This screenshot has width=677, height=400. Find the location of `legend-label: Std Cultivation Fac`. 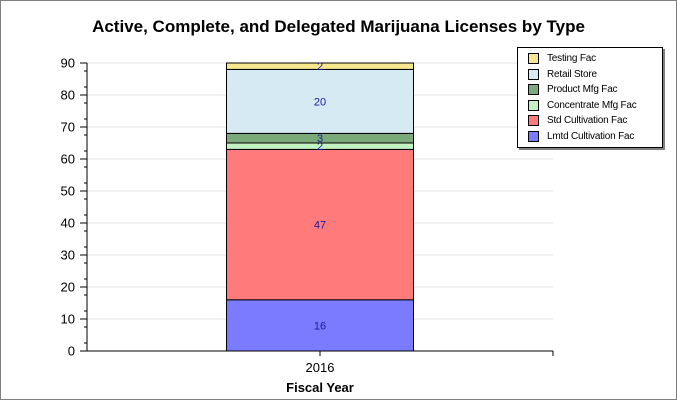

legend-label: Std Cultivation Fac is located at coordinates (587, 121).